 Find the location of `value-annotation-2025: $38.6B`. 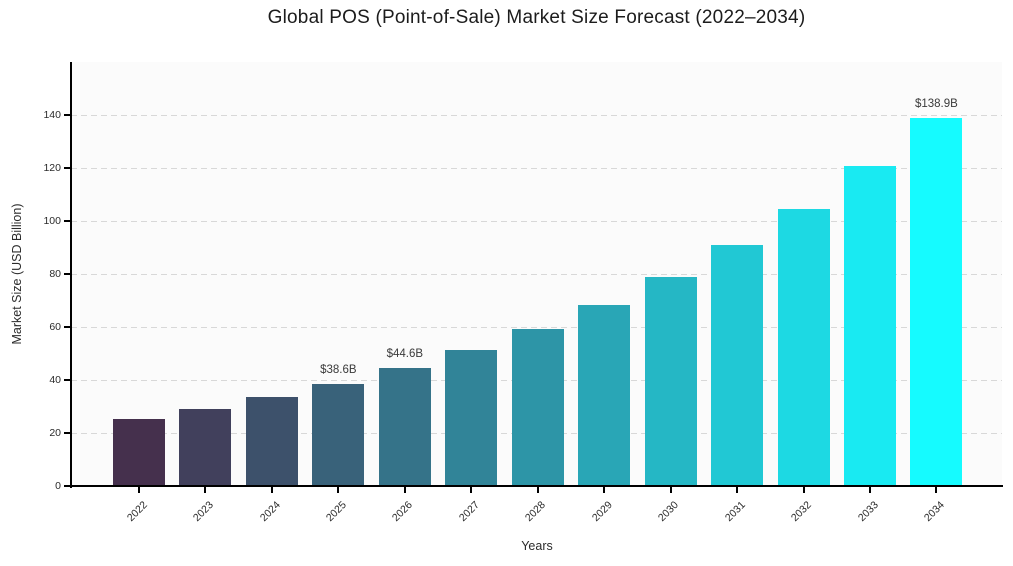

value-annotation-2025: $38.6B is located at coordinates (338, 369).